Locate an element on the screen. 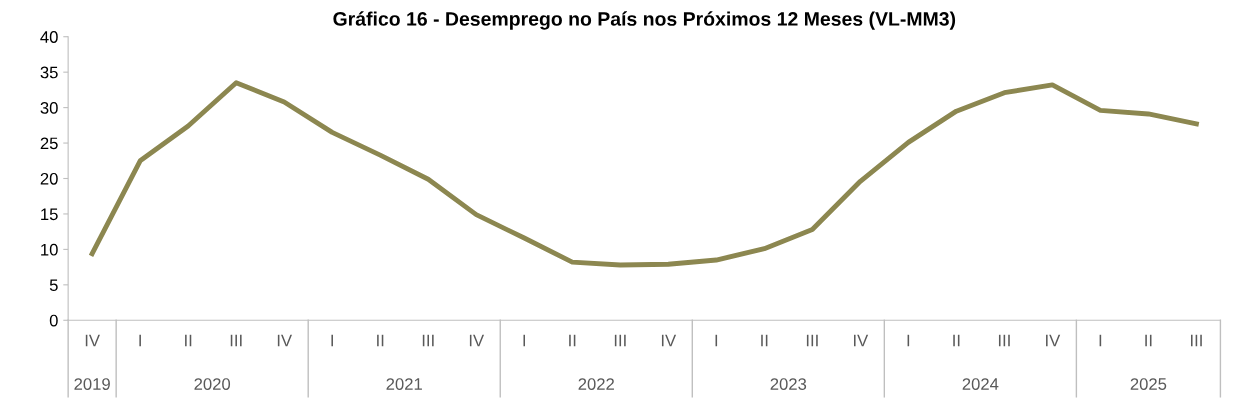  y-tick-label: 40 is located at coordinates (49, 37).